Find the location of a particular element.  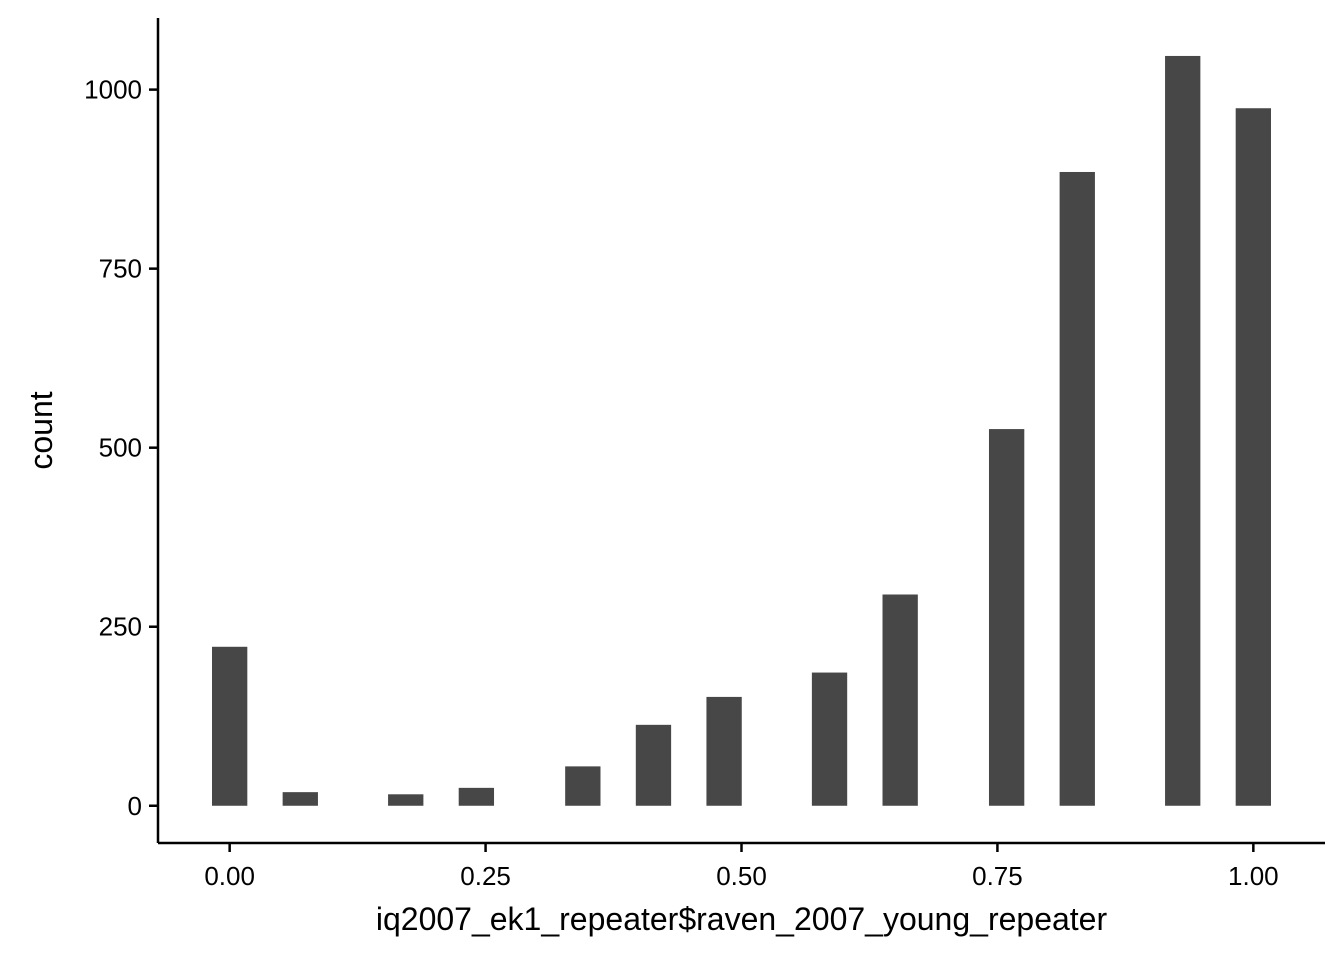

x-tick-label-3: 0.75 is located at coordinates (997, 876).